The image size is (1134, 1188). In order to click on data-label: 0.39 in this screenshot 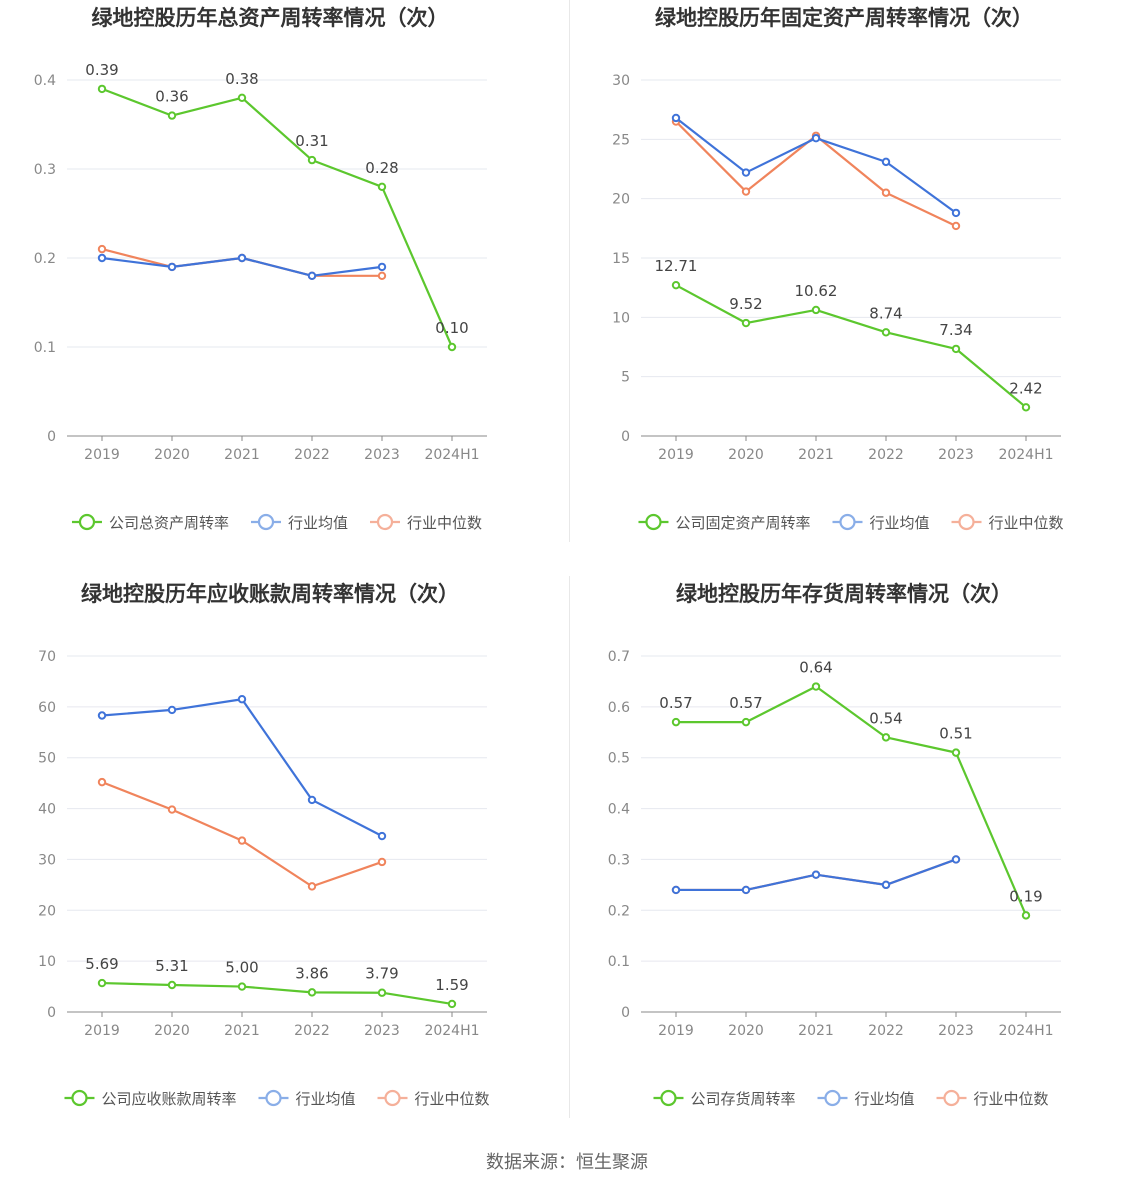, I will do `click(101, 70)`.